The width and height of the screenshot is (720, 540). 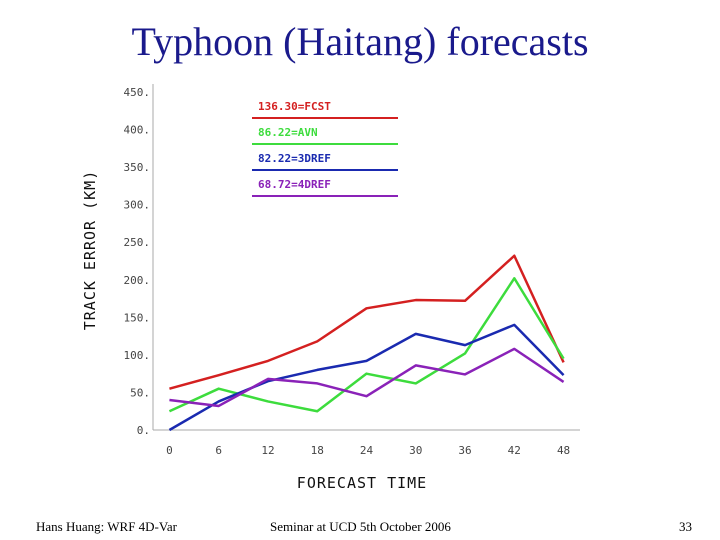 I want to click on x-tick-label: 30, so click(x=415, y=450).